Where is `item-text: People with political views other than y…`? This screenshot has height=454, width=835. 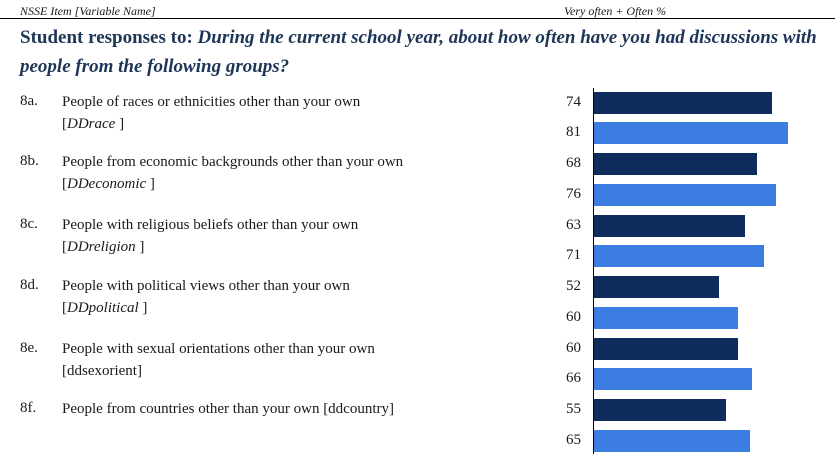
item-text: People with political views other than y… is located at coordinates (206, 286).